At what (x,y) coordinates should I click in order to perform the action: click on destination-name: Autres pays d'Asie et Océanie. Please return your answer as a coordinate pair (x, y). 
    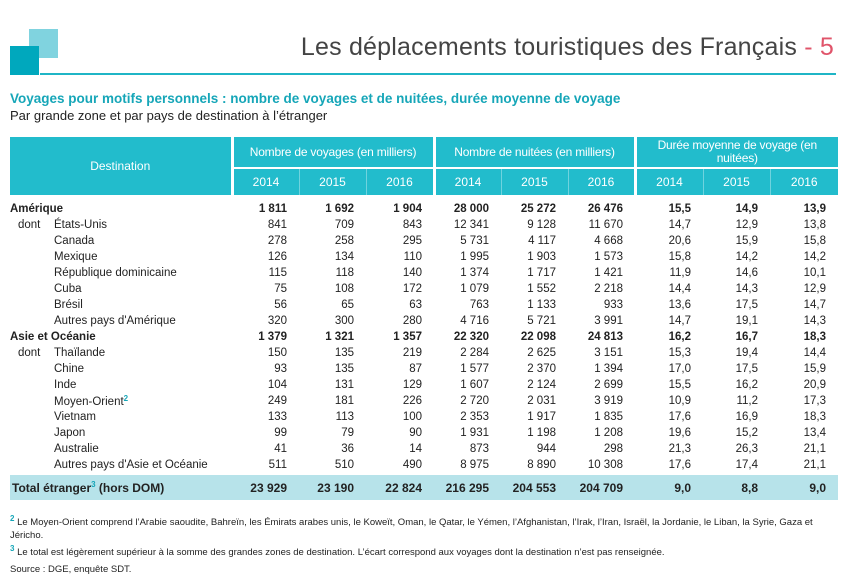
    Looking at the image, I should click on (131, 465).